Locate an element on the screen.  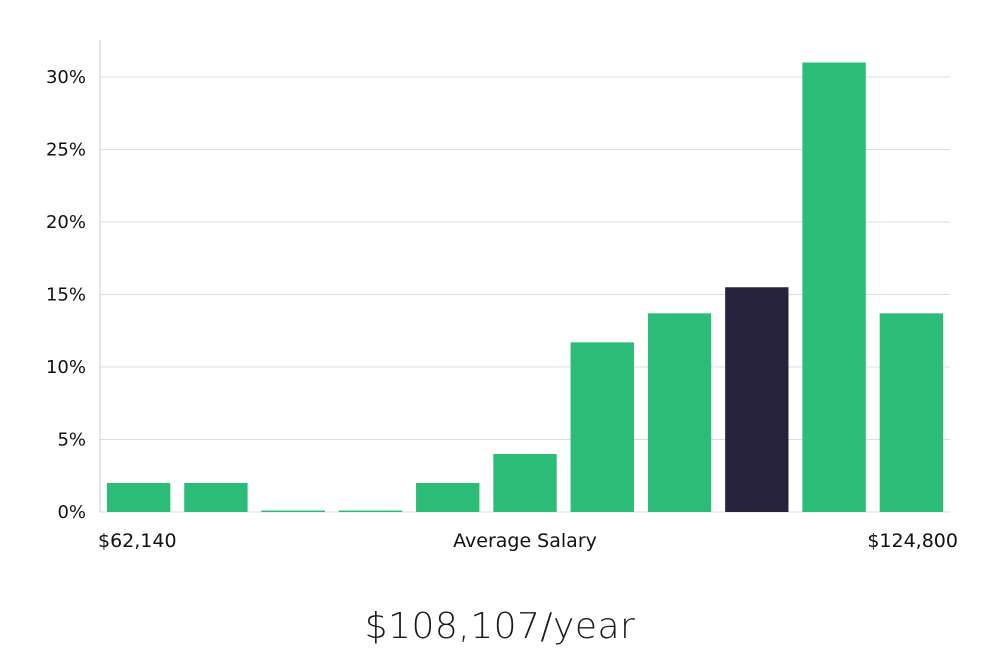
y-tick-label: 25% is located at coordinates (66, 150).